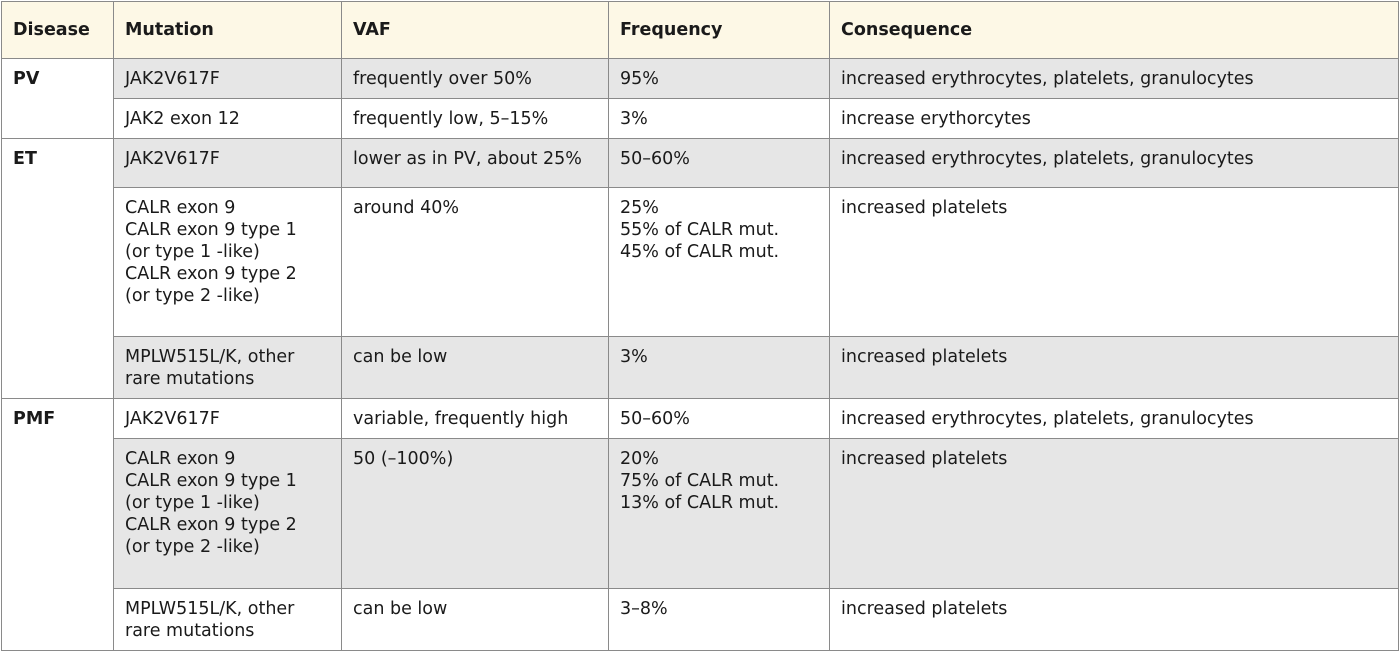  Describe the element at coordinates (719, 262) in the screenshot. I see `frequency-cell: 25% 55% of CALR mut. 45% of CALR mut.` at that location.